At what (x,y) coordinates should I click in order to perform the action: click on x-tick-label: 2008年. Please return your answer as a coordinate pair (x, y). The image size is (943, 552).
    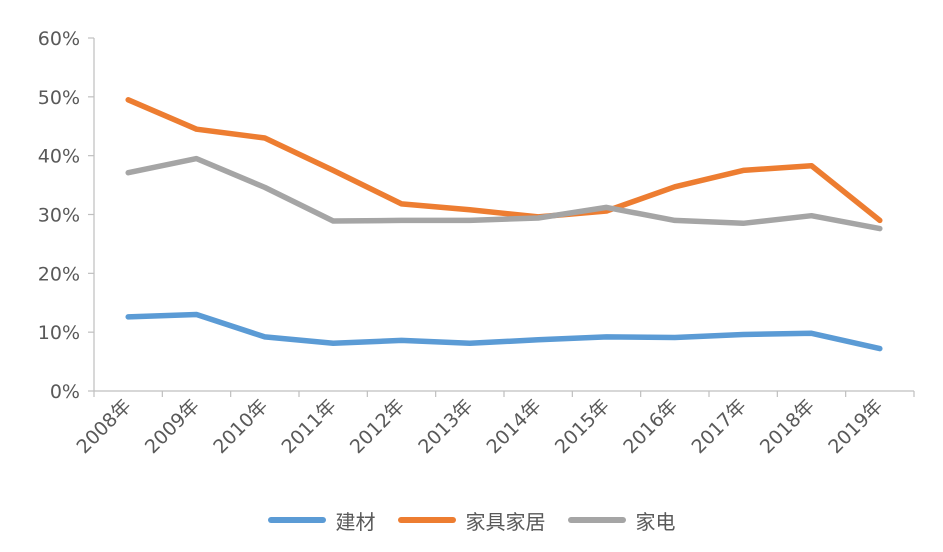
    Looking at the image, I should click on (104, 426).